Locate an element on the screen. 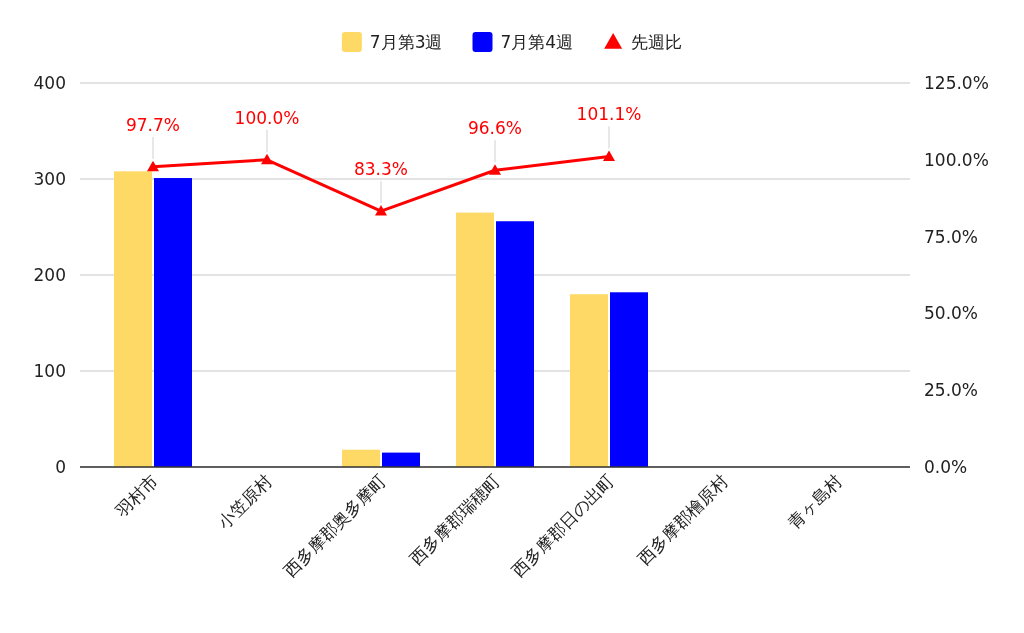 Image resolution: width=1024 pixels, height=633 pixels. y-tick-label: 0 is located at coordinates (60, 467).